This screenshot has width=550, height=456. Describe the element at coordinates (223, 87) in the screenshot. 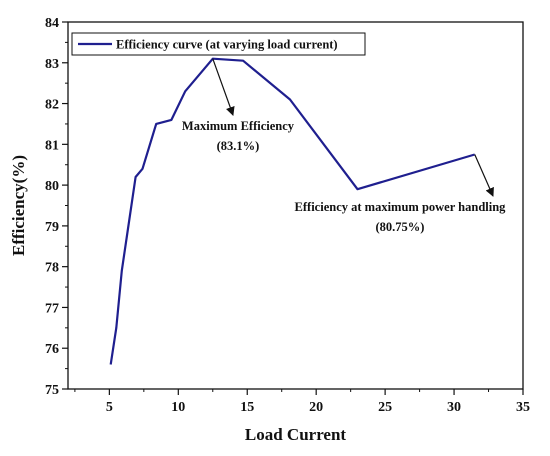

I see `annotation-arrow-max-efficiency` at that location.